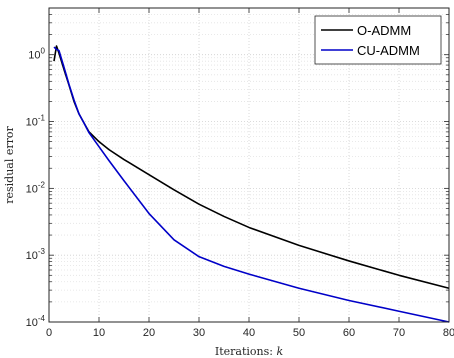  What do you see at coordinates (36, 321) in the screenshot?
I see `y-tick-label: 10⁻⁴` at bounding box center [36, 321].